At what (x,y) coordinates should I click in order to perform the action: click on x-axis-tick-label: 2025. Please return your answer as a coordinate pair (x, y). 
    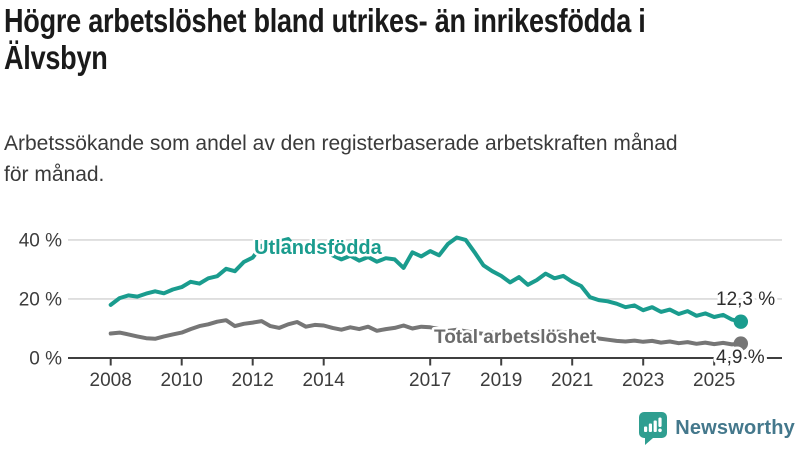
    Looking at the image, I should click on (714, 380).